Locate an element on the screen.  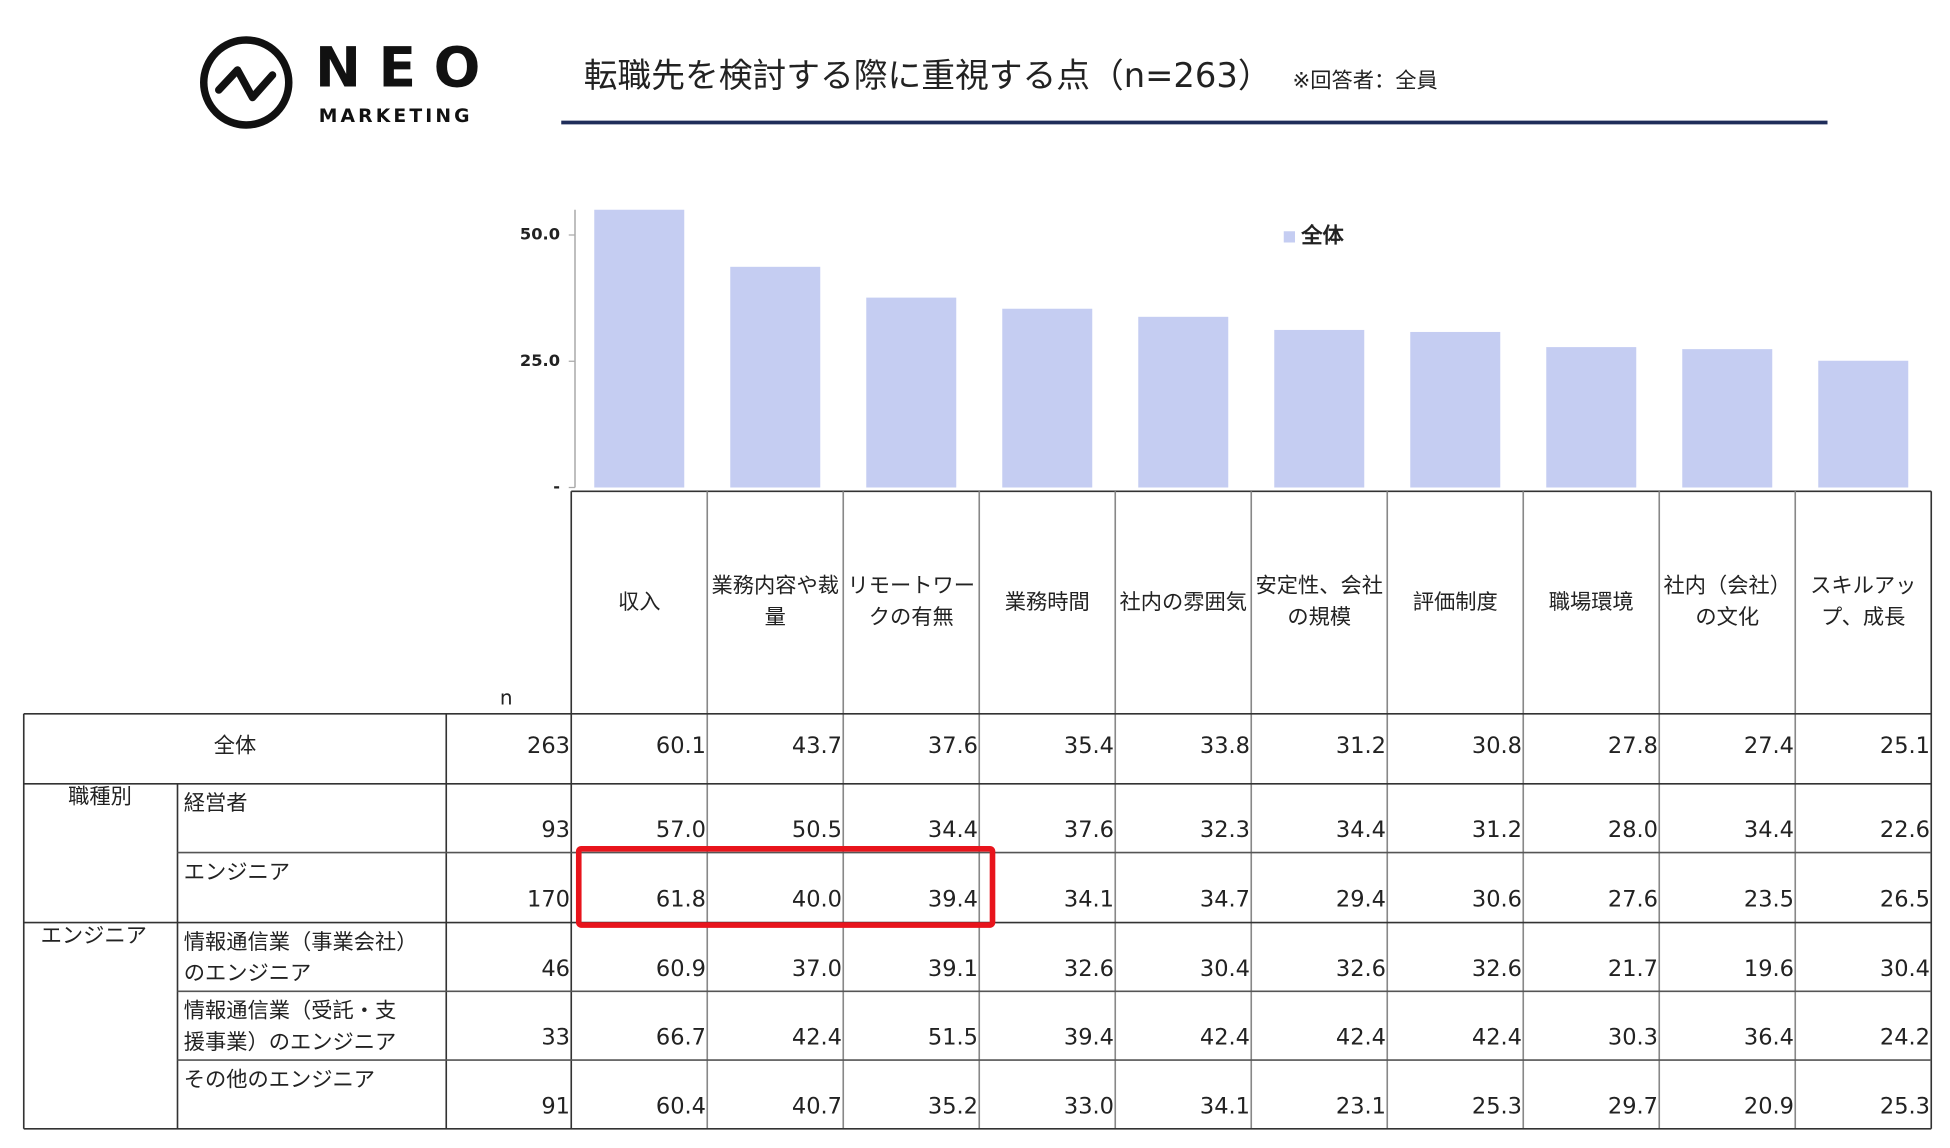
column-header: 社内の雰囲気 is located at coordinates (1183, 602).